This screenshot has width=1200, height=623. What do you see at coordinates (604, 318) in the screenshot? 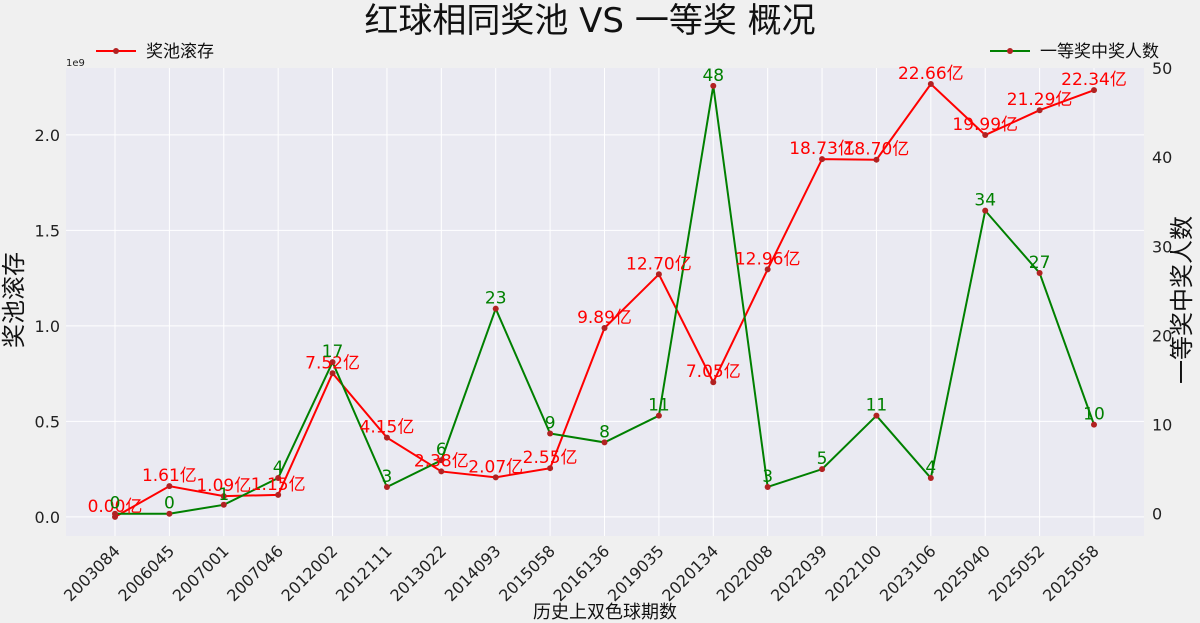
I see `jackpot-data-label: 9.89亿` at bounding box center [604, 318].